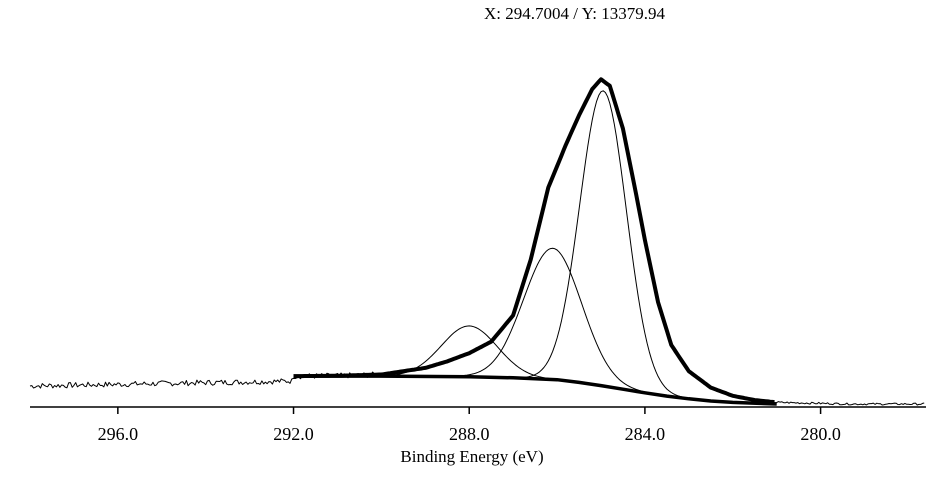 The height and width of the screenshot is (478, 952). What do you see at coordinates (575, 13) in the screenshot?
I see `cursor-readout: X: 294.7004 / Y: 13379.94` at bounding box center [575, 13].